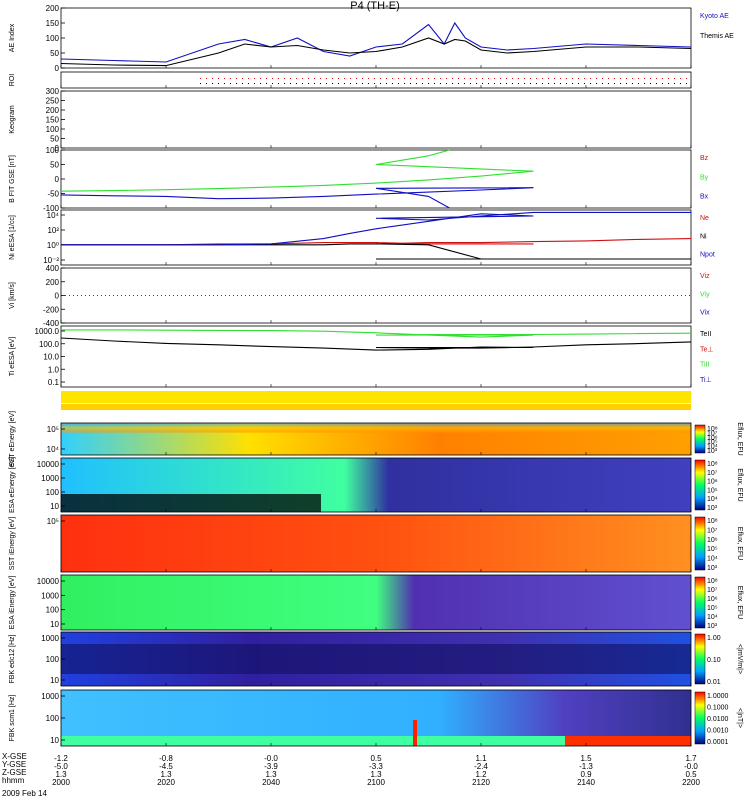 This screenshot has width=750, height=800. What do you see at coordinates (12, 295) in the screenshot?
I see `y-axis-label: Vi [km/s]` at bounding box center [12, 295].